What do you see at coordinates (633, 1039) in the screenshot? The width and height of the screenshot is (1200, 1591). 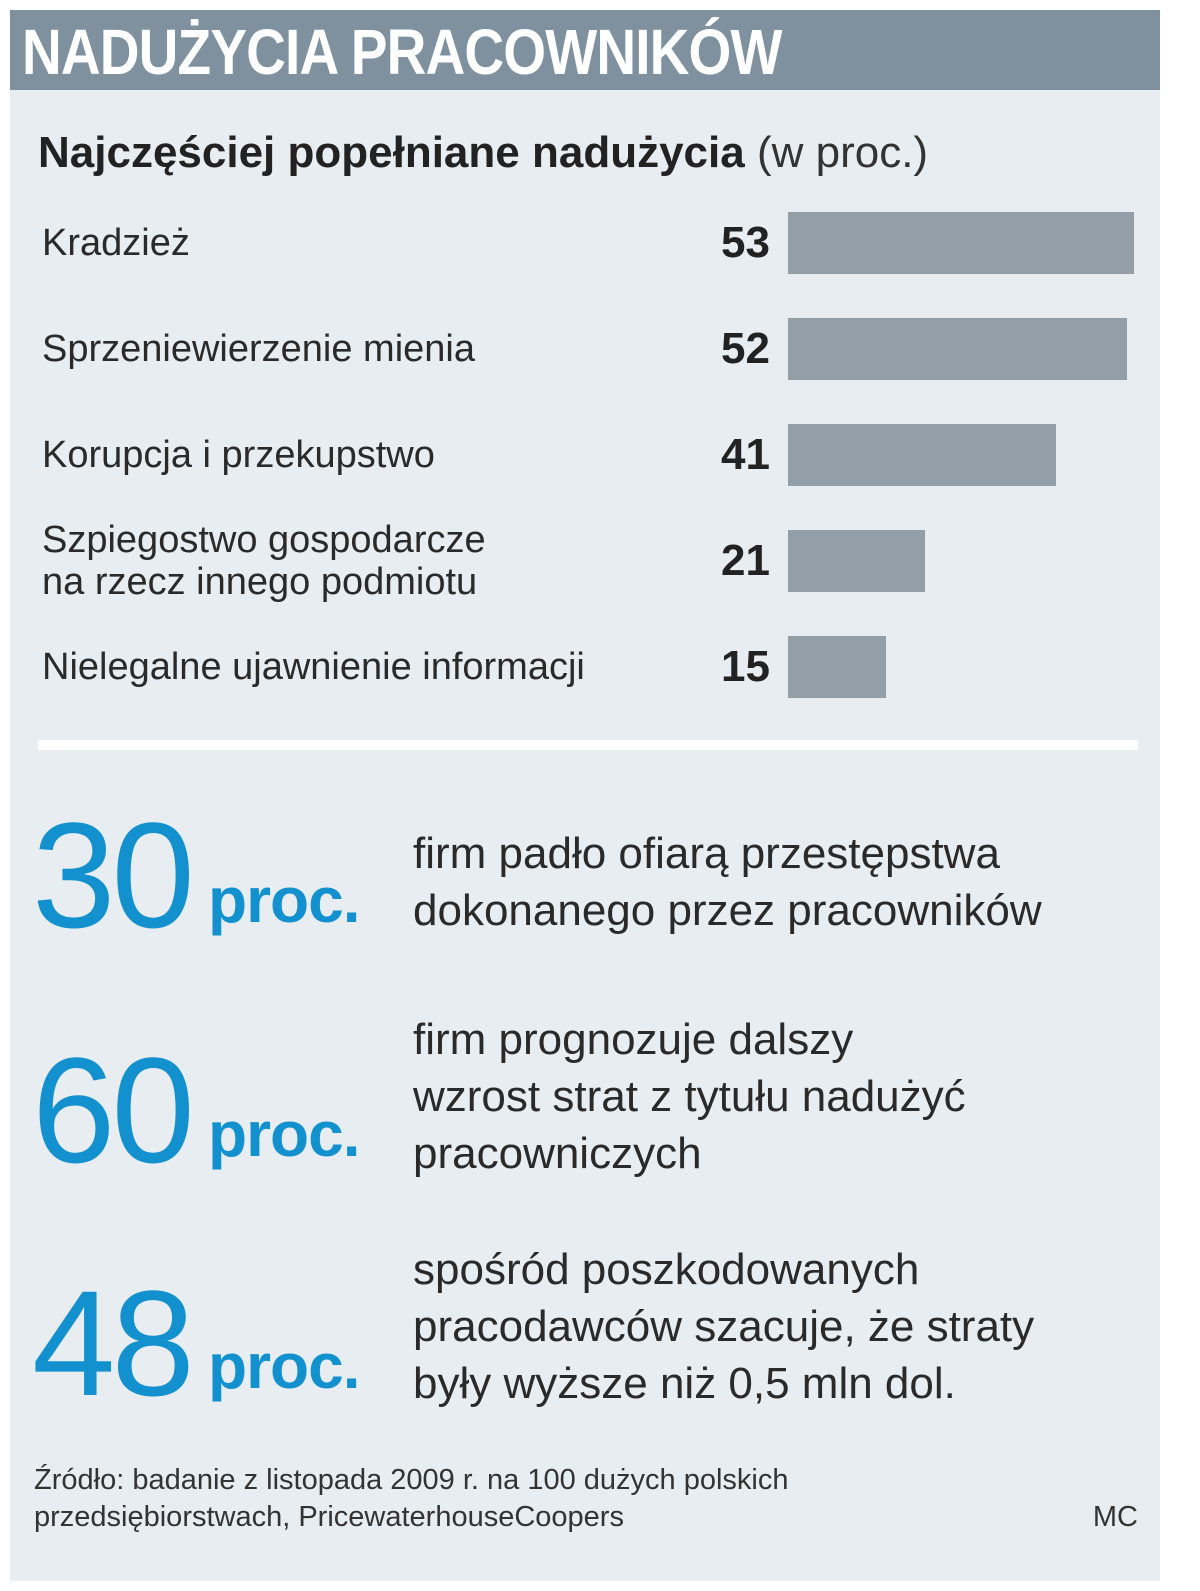 I see `stat-description-line: firm prognozuje dalszy` at bounding box center [633, 1039].